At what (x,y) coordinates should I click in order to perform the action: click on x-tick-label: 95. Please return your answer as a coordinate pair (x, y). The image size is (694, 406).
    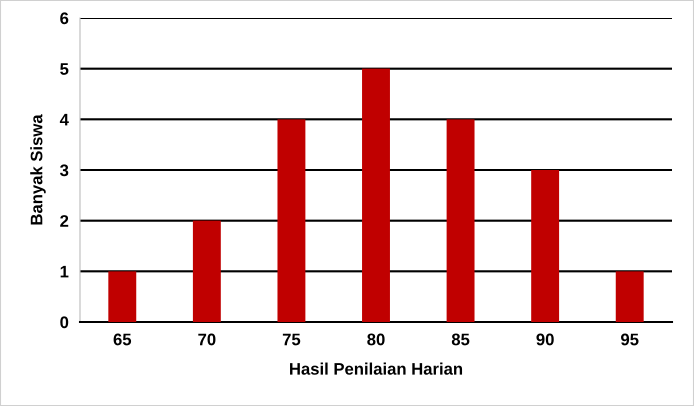
    Looking at the image, I should click on (630, 340).